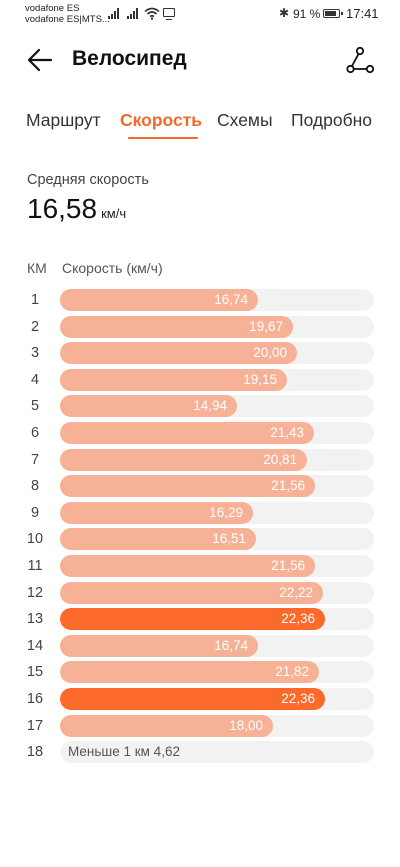 This screenshot has height=867, width=400. I want to click on split-speed-value: 21,43, so click(287, 432).